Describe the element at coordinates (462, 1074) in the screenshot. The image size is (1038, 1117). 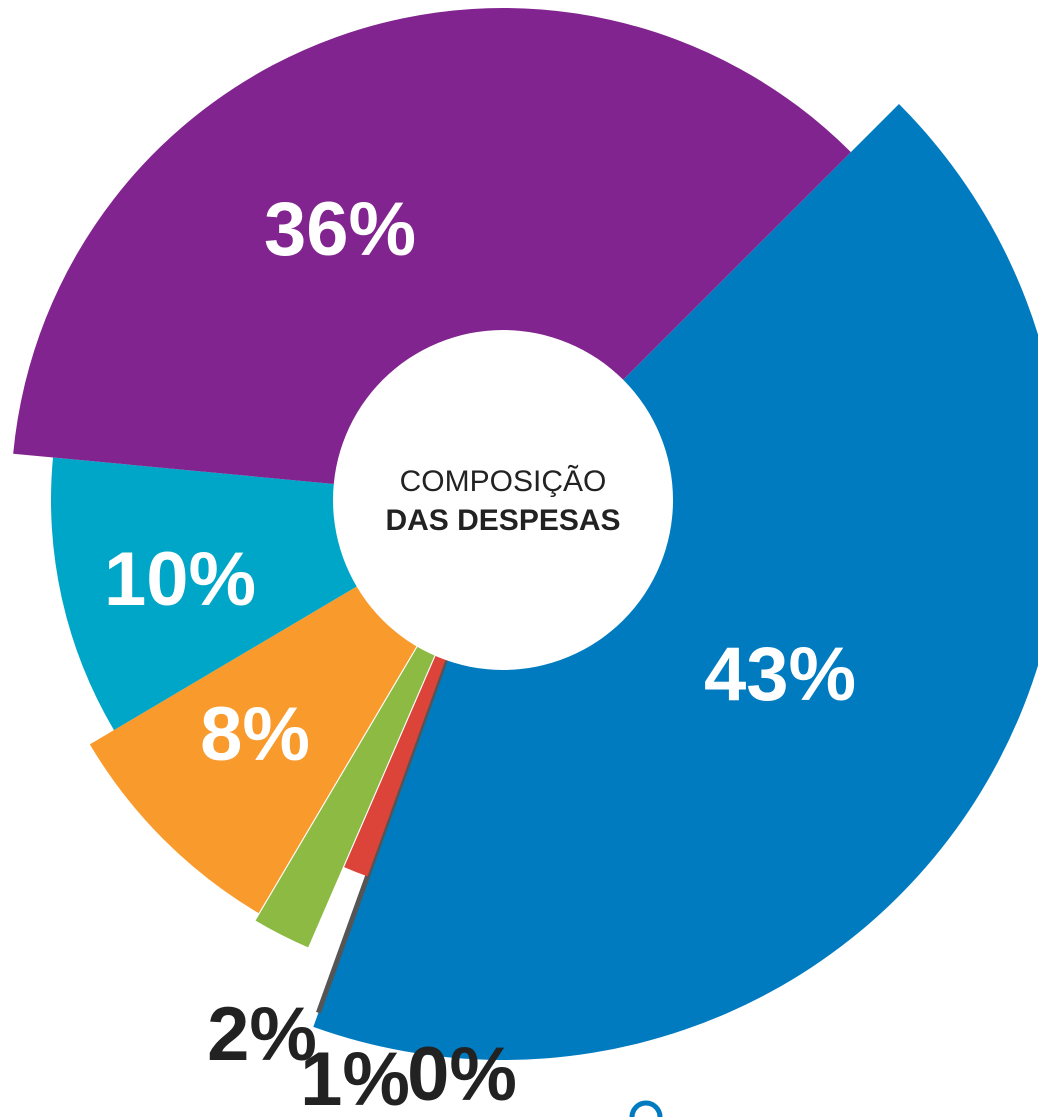
I see `data-label: 0%` at that location.